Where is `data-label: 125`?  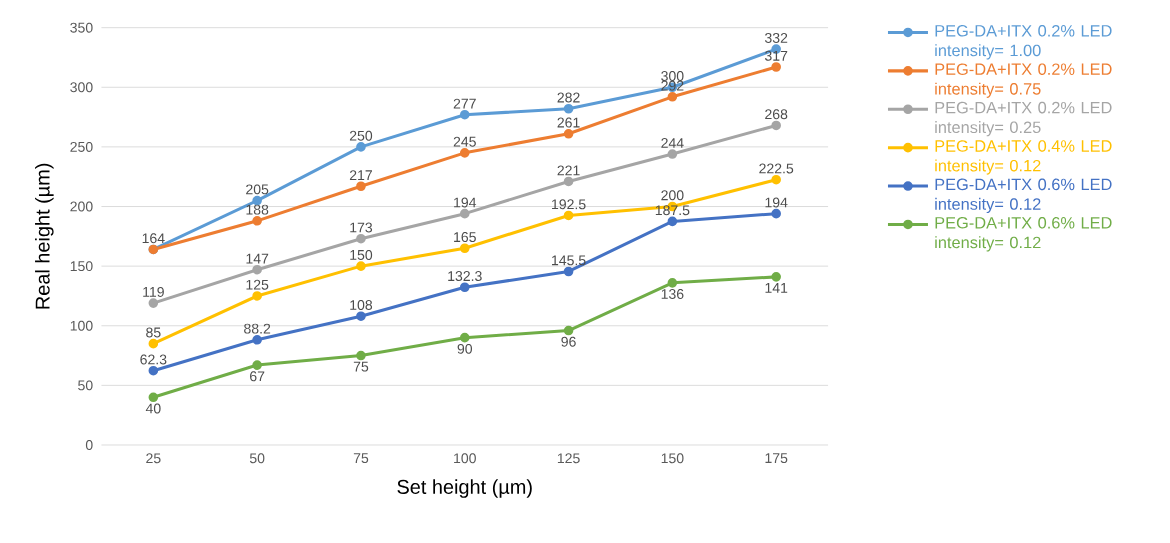
data-label: 125 is located at coordinates (257, 284).